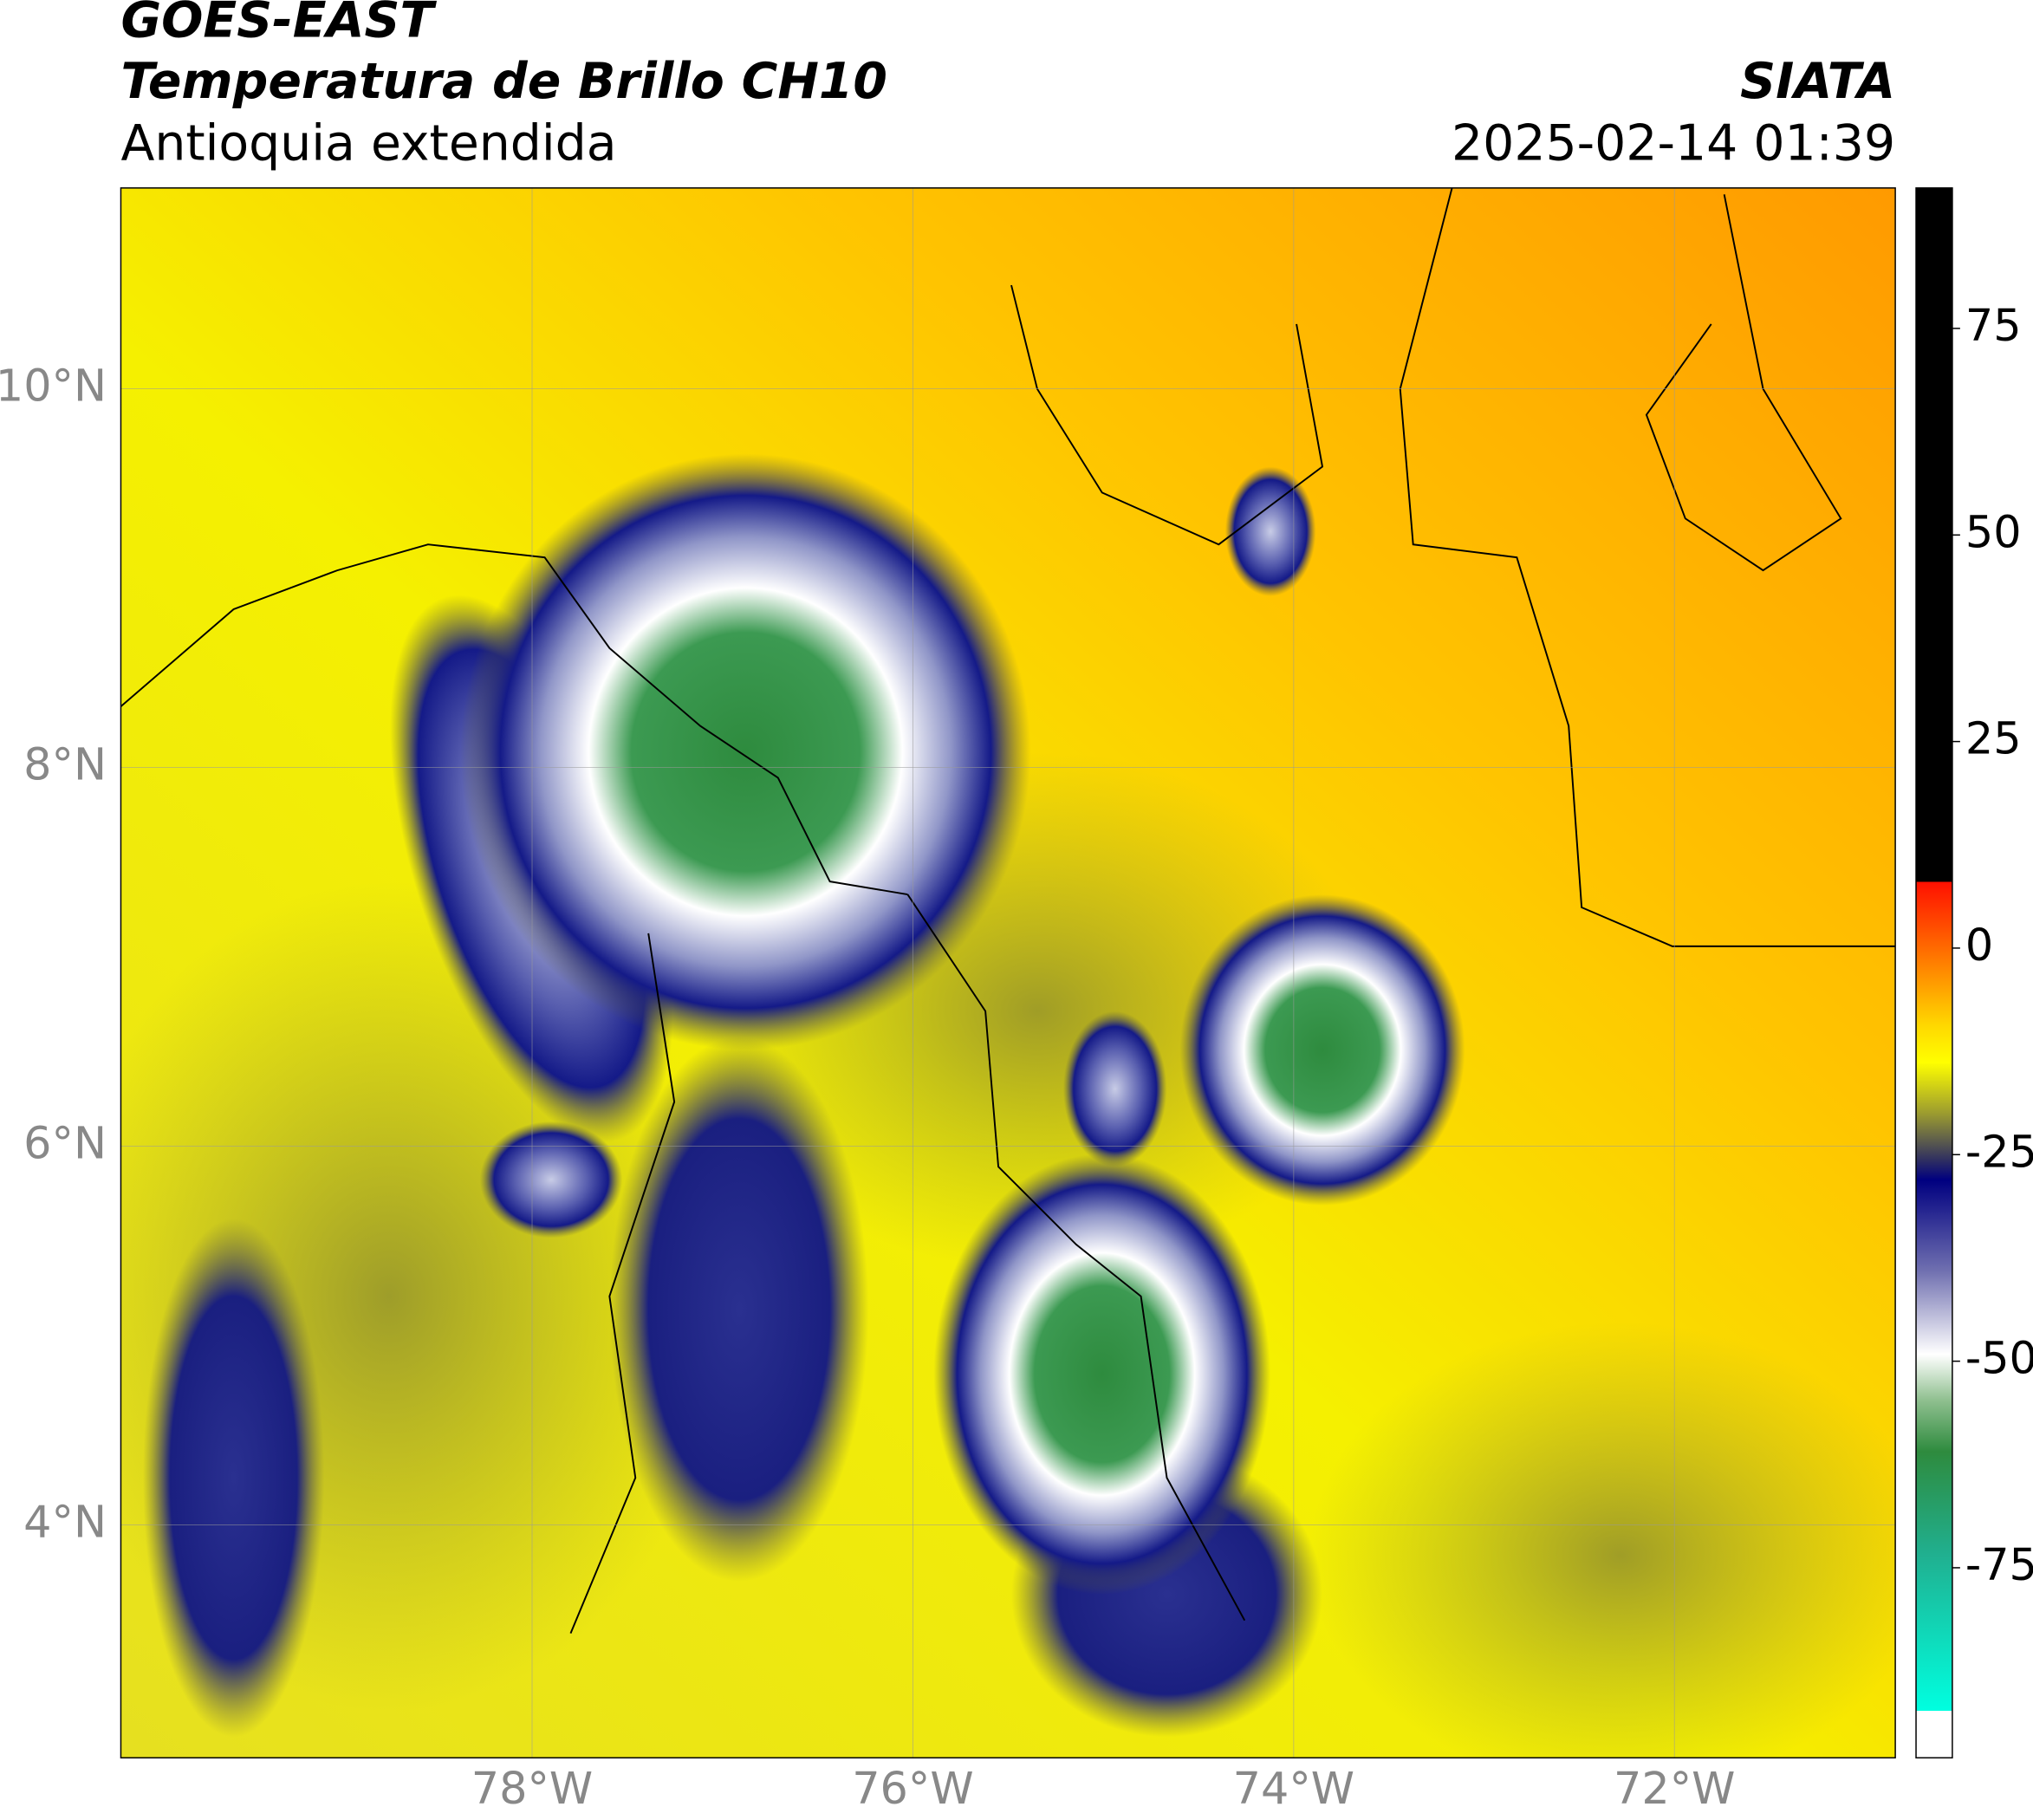 The image size is (2033, 1820). What do you see at coordinates (65, 764) in the screenshot?
I see `y-tick-label: 8°N` at bounding box center [65, 764].